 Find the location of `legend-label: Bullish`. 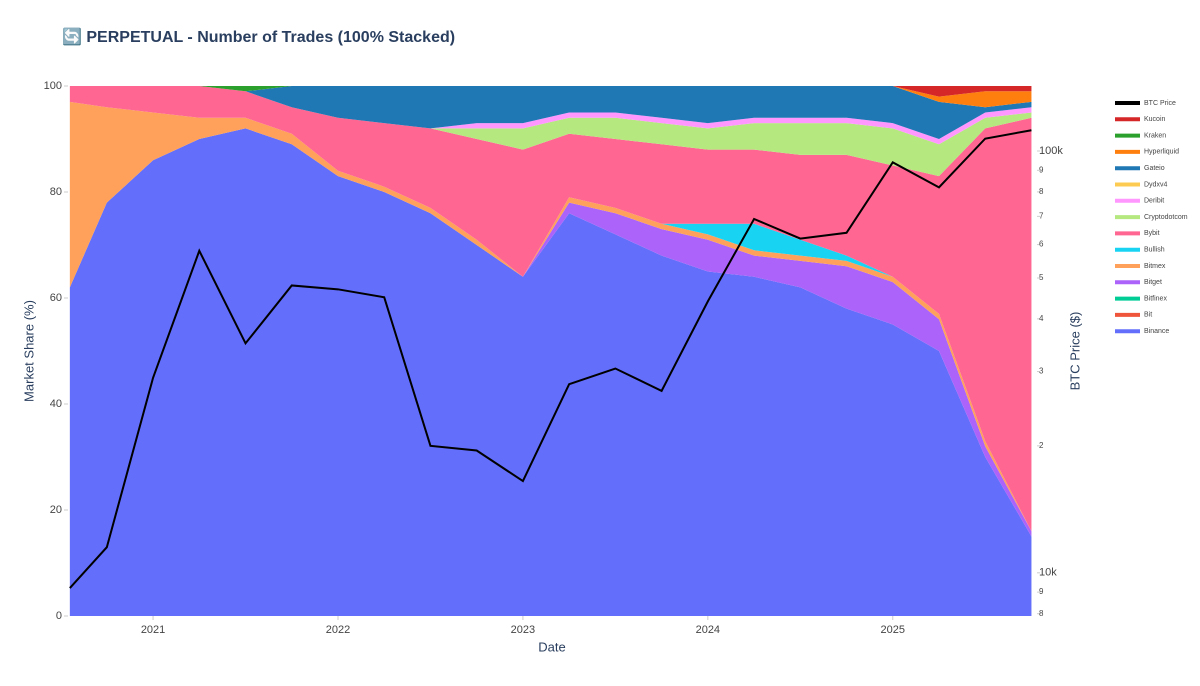

legend-label: Bullish is located at coordinates (1154, 250).